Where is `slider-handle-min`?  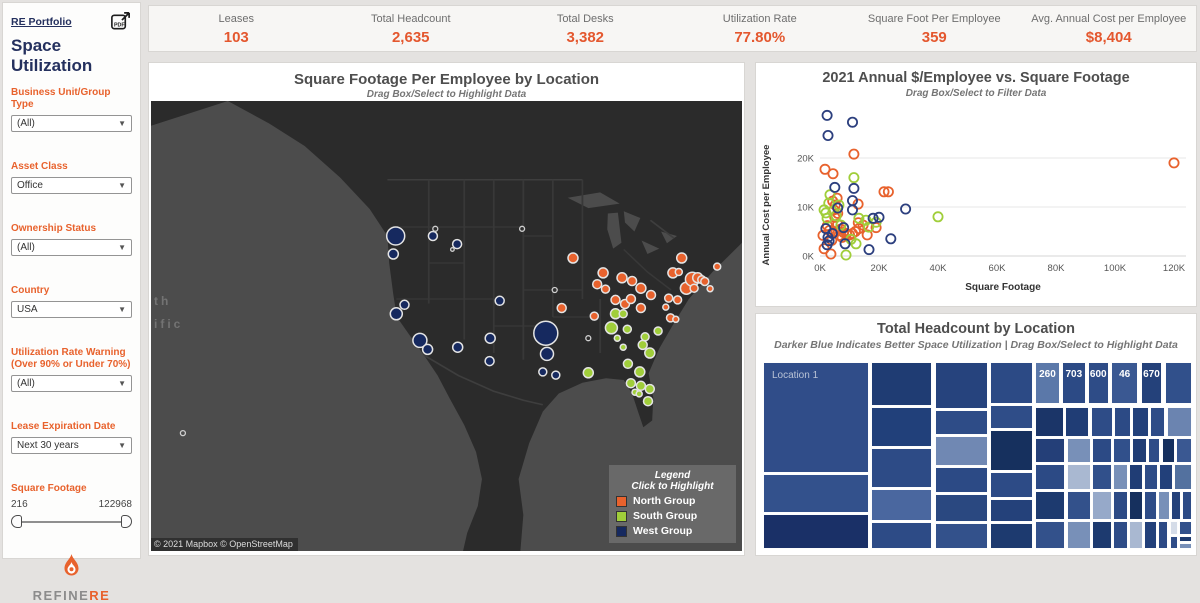
slider-handle-min is located at coordinates (16, 521).